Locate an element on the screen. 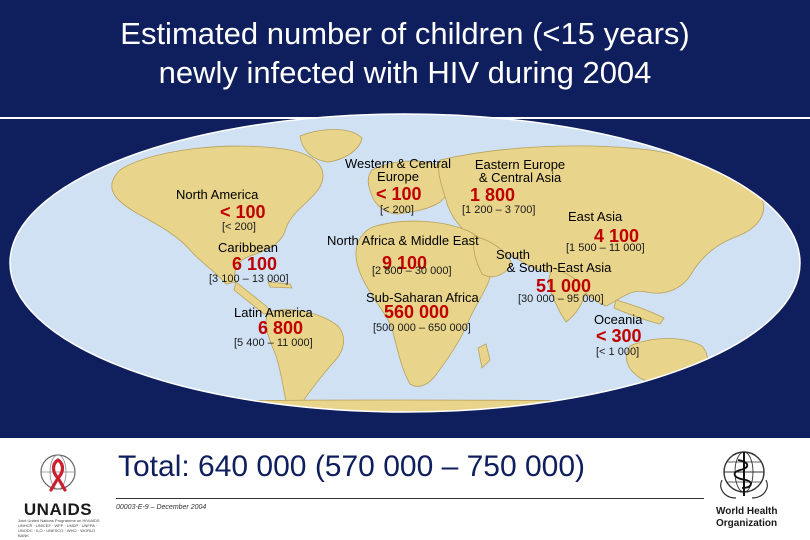 This screenshot has height=540, width=810. region-name-south-southeast-asia: South & South-East Asia is located at coordinates (559, 261).